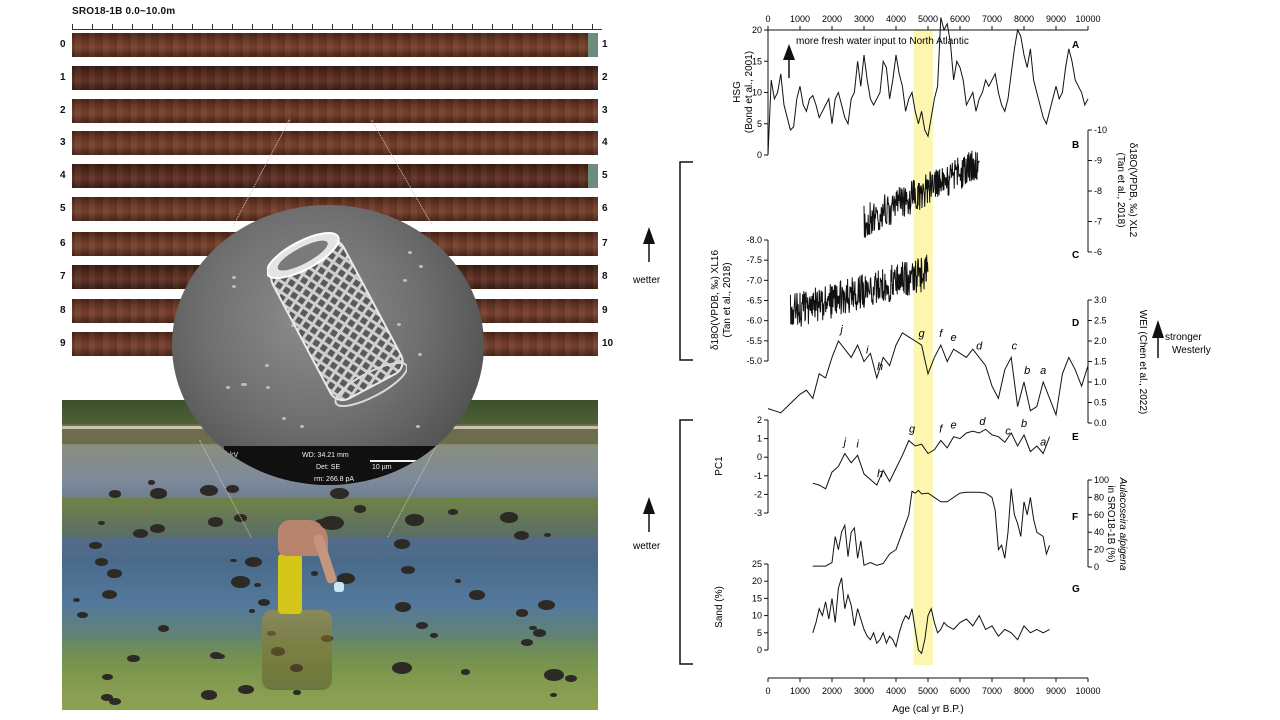 The width and height of the screenshot is (1280, 720). What do you see at coordinates (337, 26) in the screenshot?
I see `core-scale-bar` at bounding box center [337, 26].